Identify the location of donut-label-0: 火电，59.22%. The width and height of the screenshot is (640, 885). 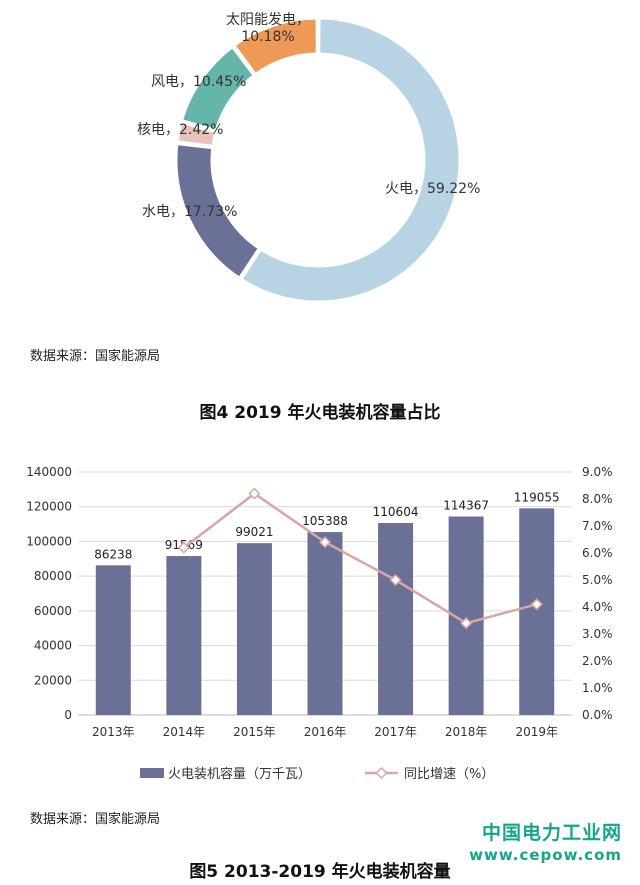
(432, 189).